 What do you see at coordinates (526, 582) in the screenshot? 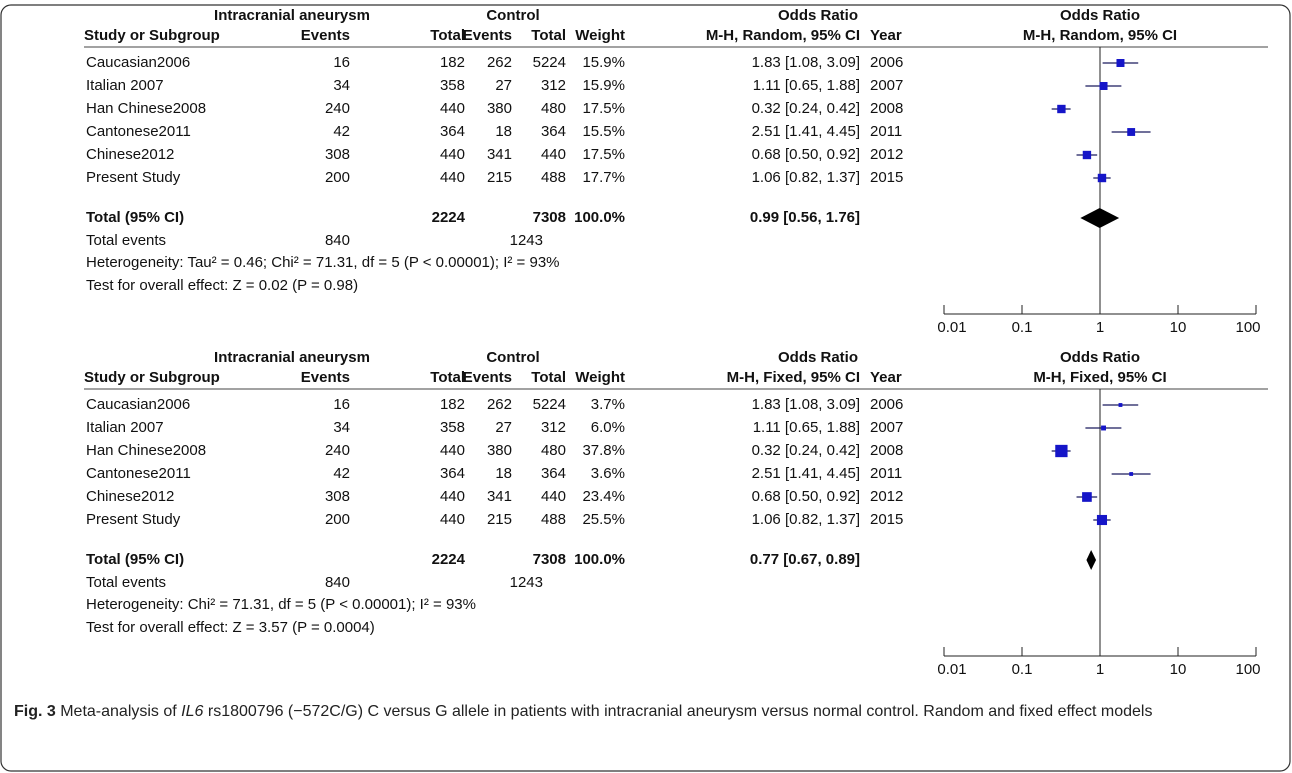
I see `events: 1243` at bounding box center [526, 582].